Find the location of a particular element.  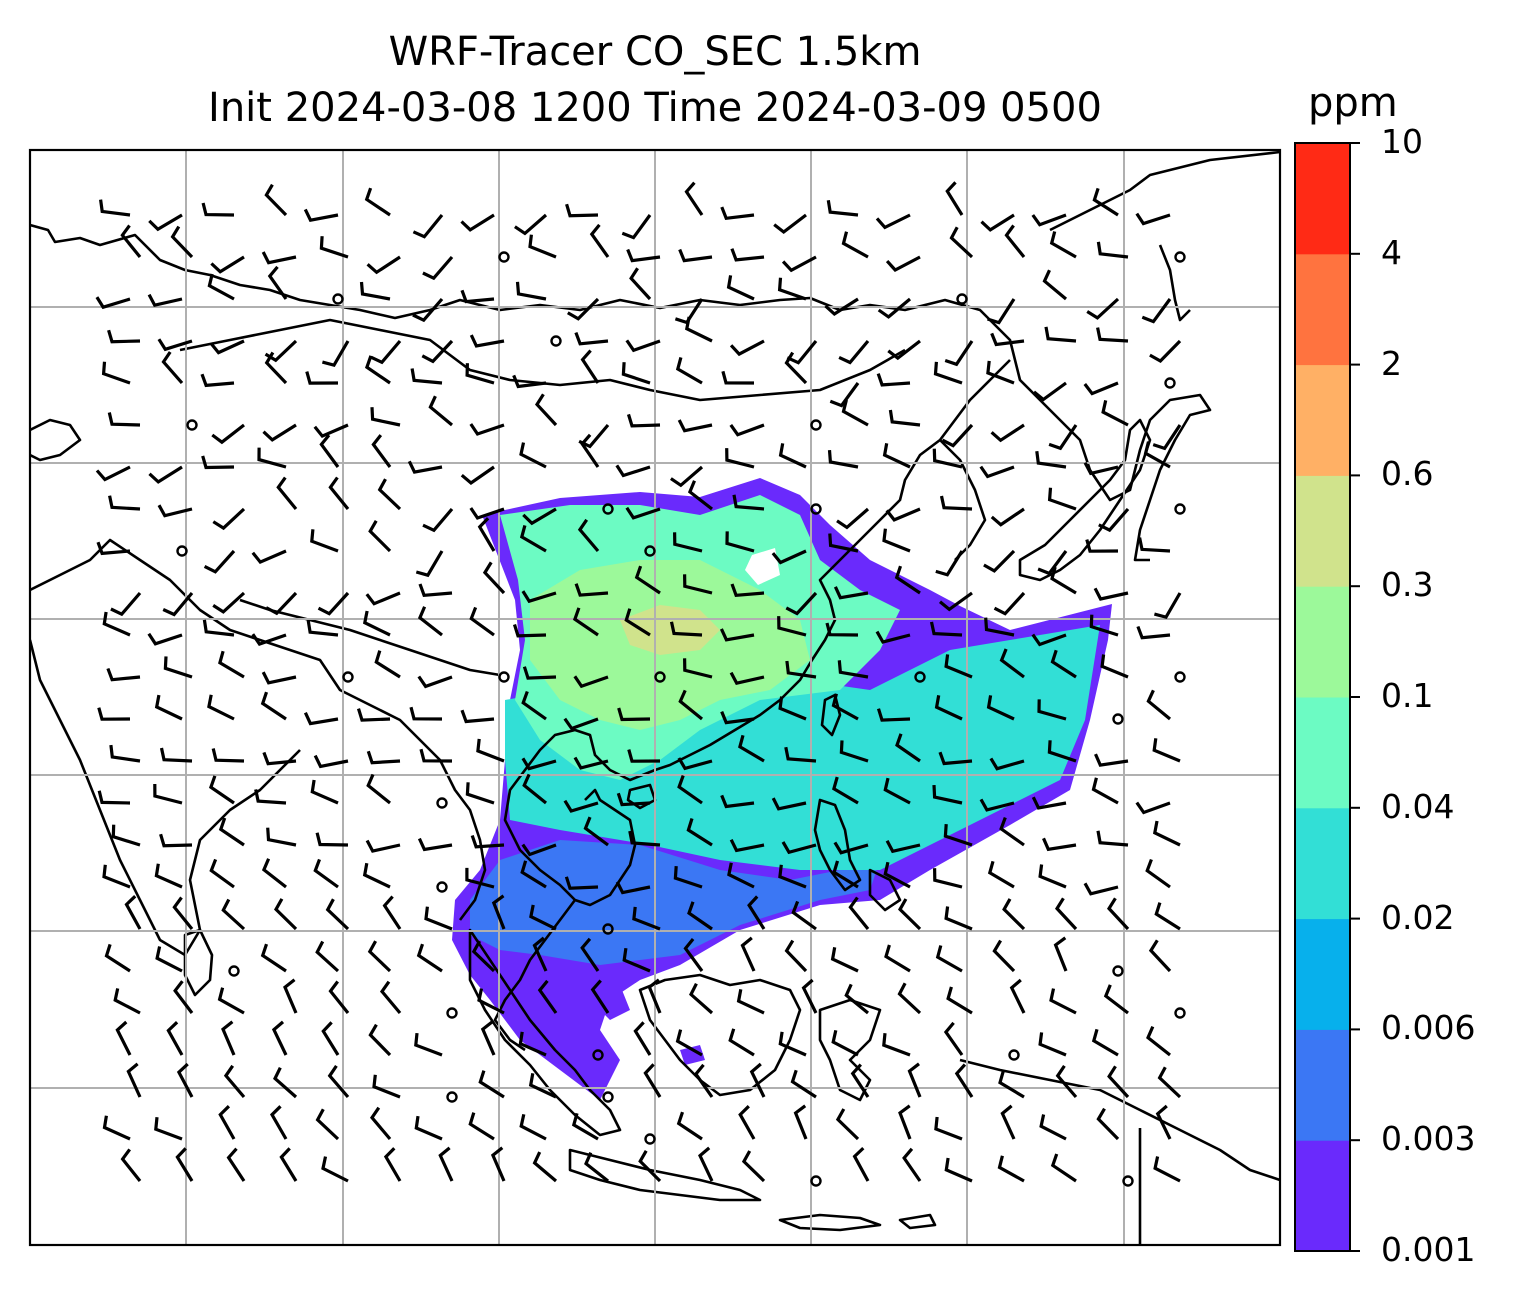

coast-border-china-mongolia is located at coordinates (542, 360).